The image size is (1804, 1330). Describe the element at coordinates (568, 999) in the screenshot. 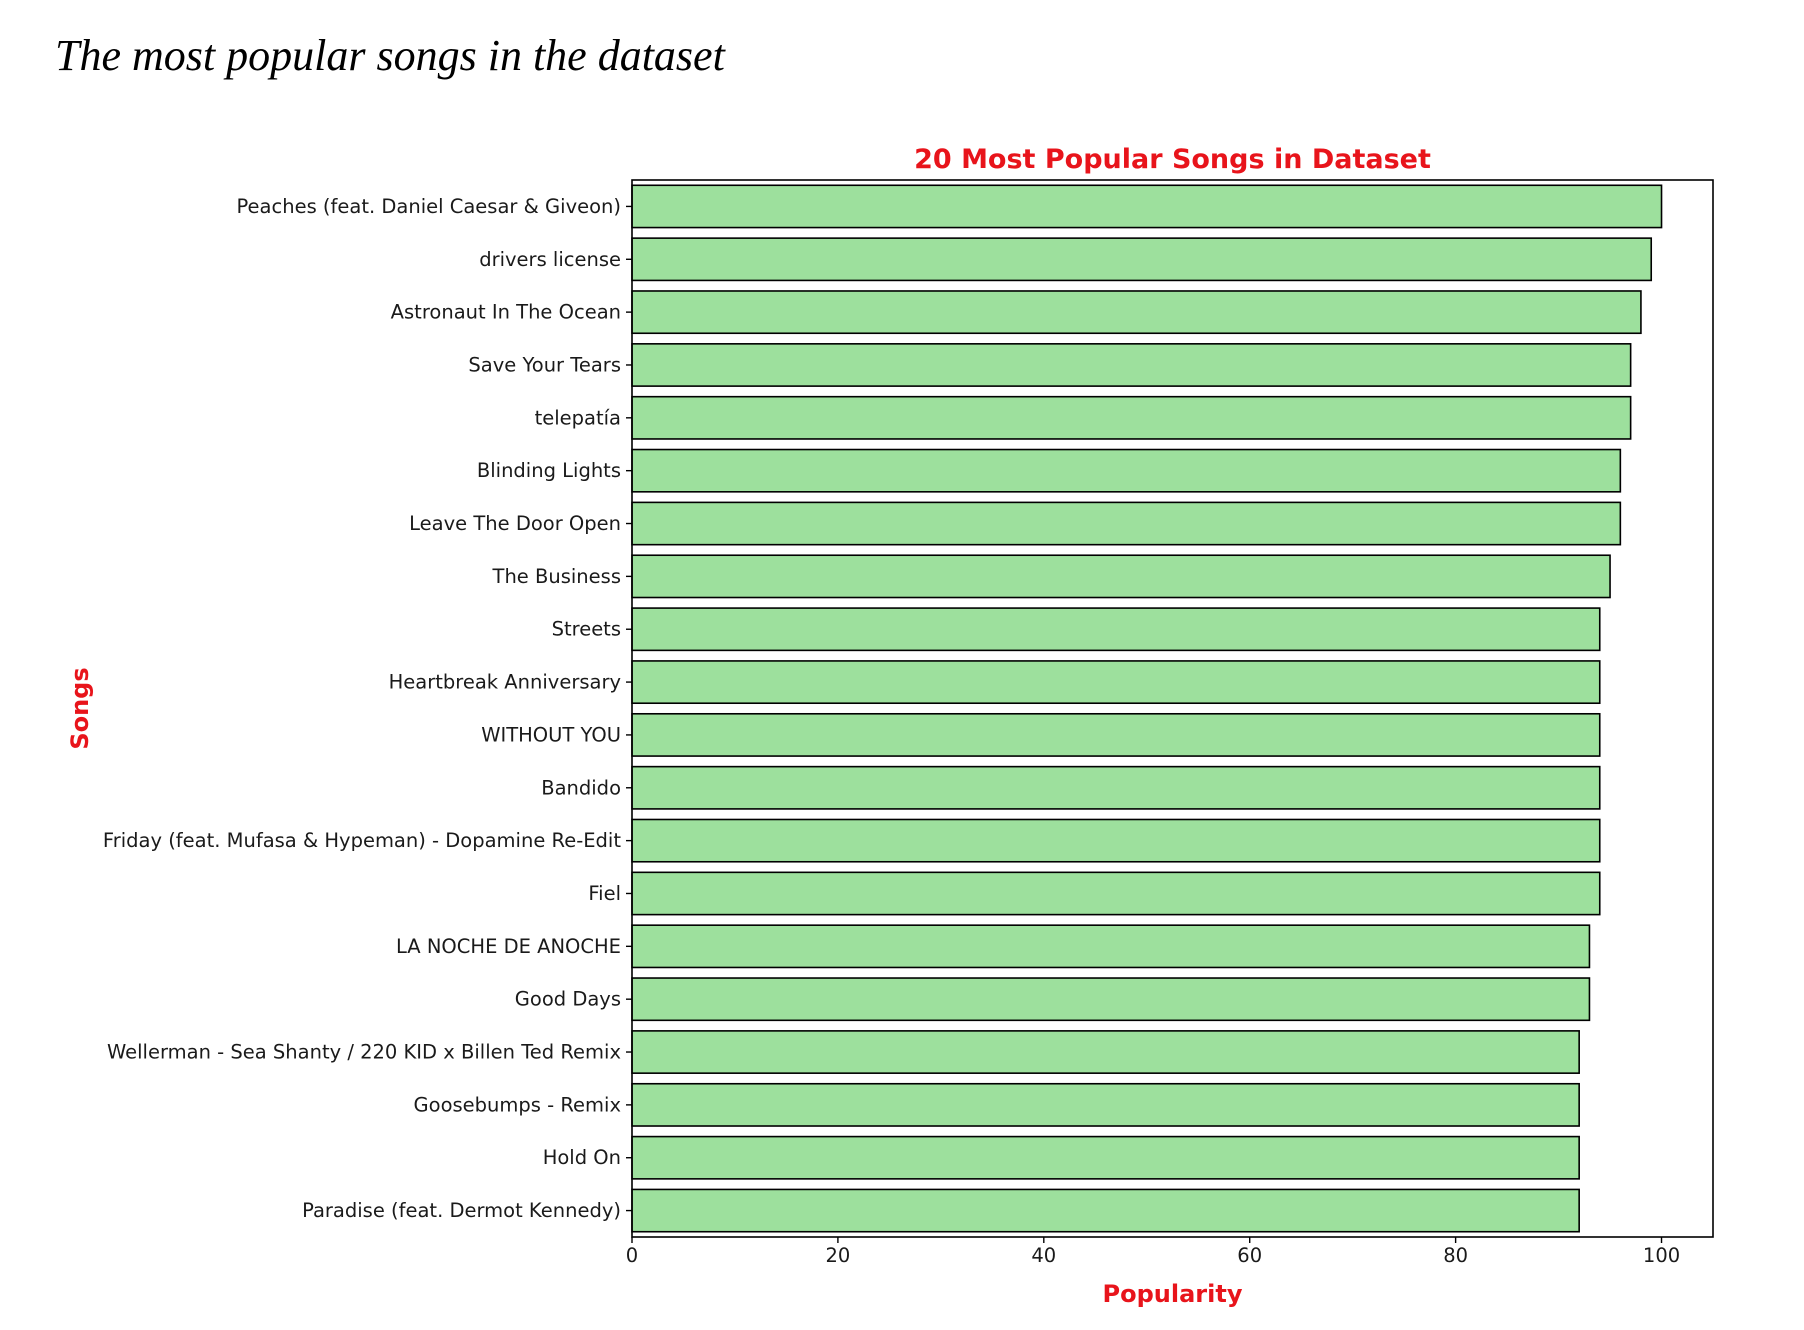

I see `y-tick-label: Good Days` at that location.